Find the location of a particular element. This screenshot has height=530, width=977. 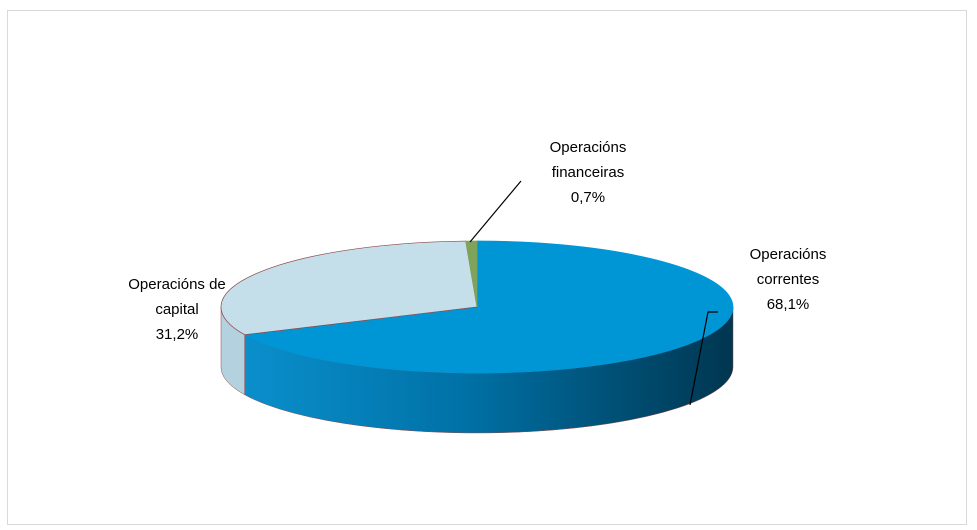

label-category: Operacións de capital is located at coordinates (177, 297).